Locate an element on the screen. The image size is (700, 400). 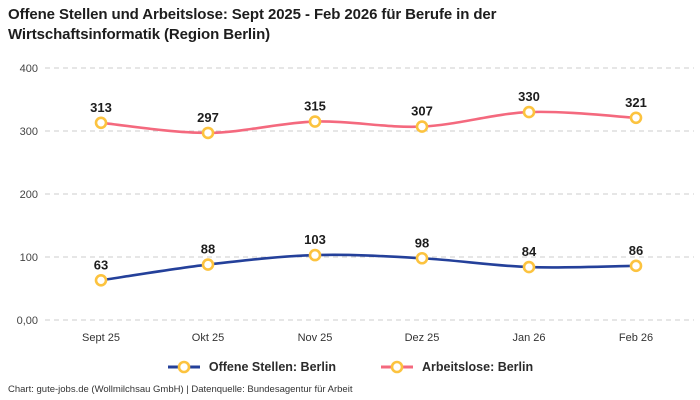
data-point-label: 84 is located at coordinates (529, 251).